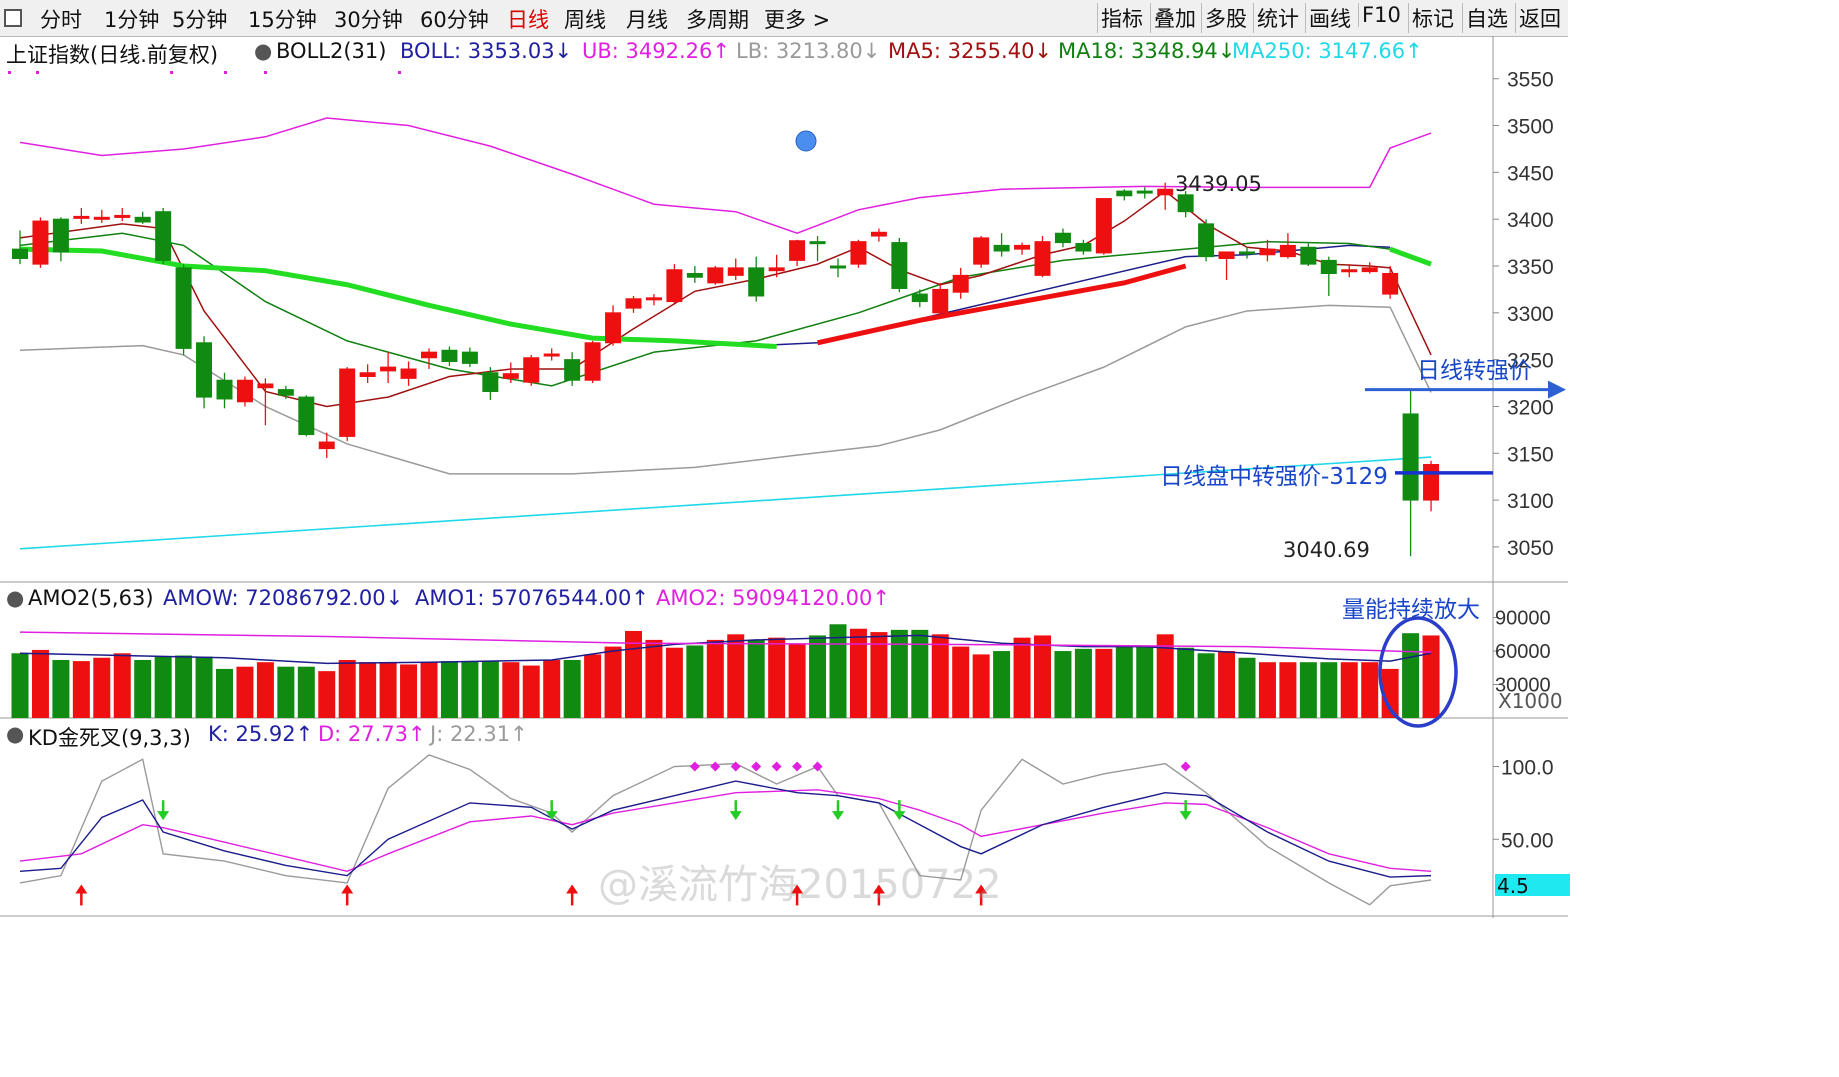  I want to click on toolbar-button-4: 画线, so click(1329, 18).